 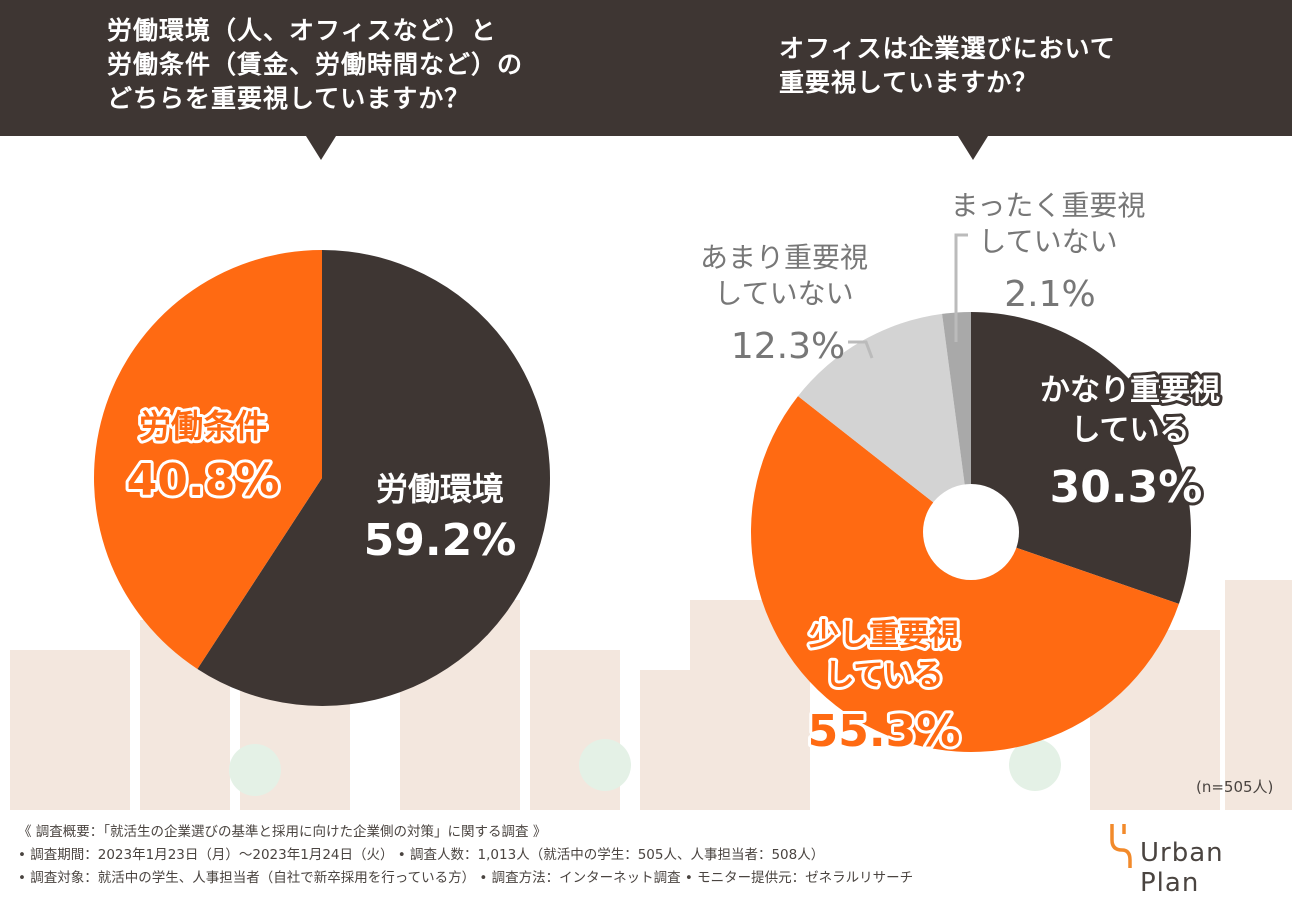 What do you see at coordinates (1126, 487) in the screenshot?
I see `label-very-important-value: 30.3%` at bounding box center [1126, 487].